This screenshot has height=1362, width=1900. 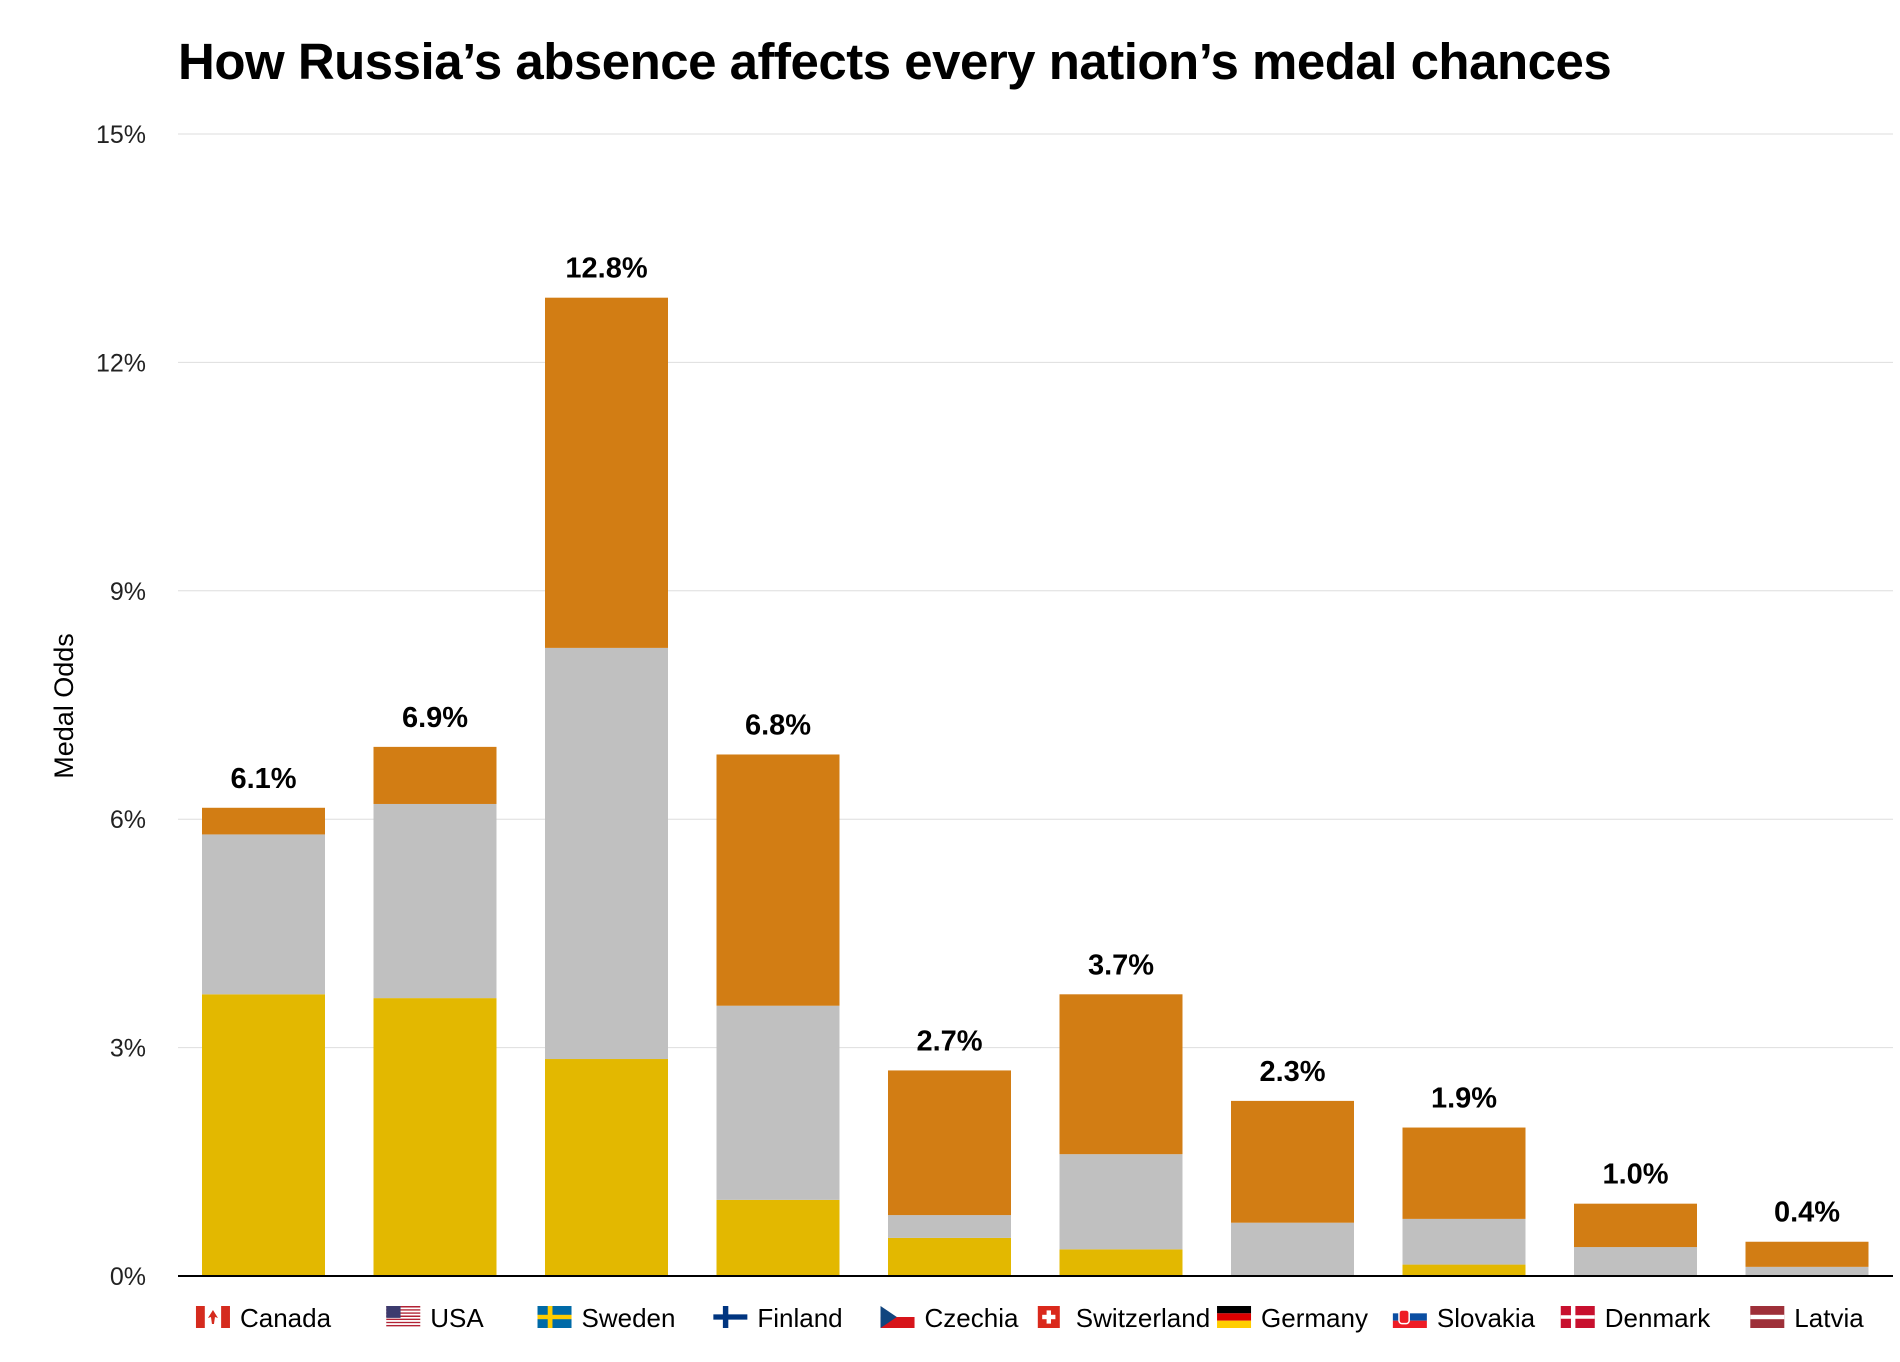 What do you see at coordinates (897, 1317) in the screenshot?
I see `czechia-flag-icon` at bounding box center [897, 1317].